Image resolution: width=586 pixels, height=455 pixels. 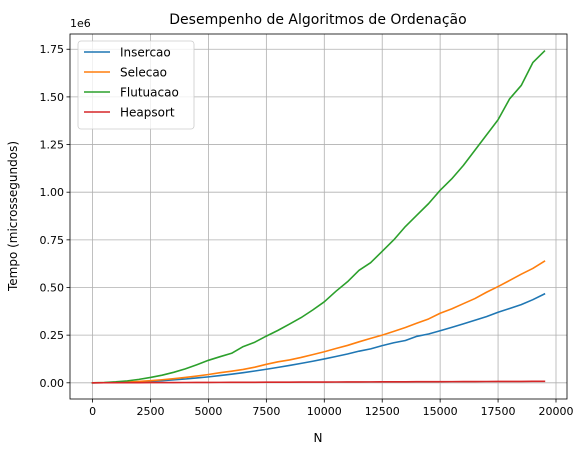 I want to click on x-tick-label: 7500, so click(x=266, y=411).